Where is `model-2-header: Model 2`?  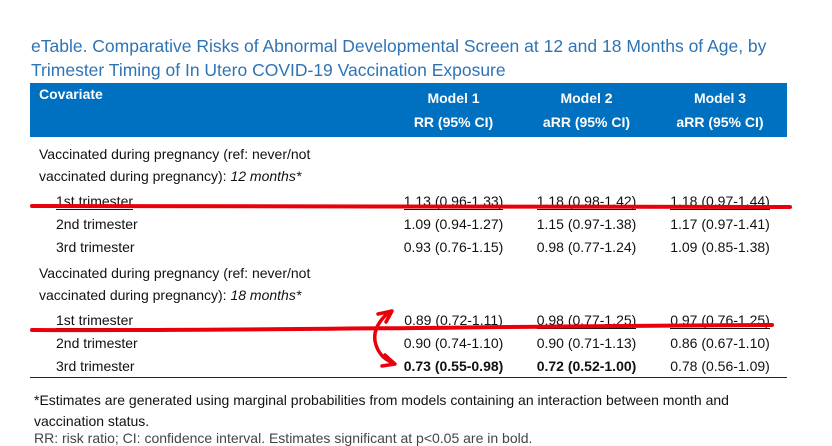 model-2-header: Model 2 is located at coordinates (586, 98).